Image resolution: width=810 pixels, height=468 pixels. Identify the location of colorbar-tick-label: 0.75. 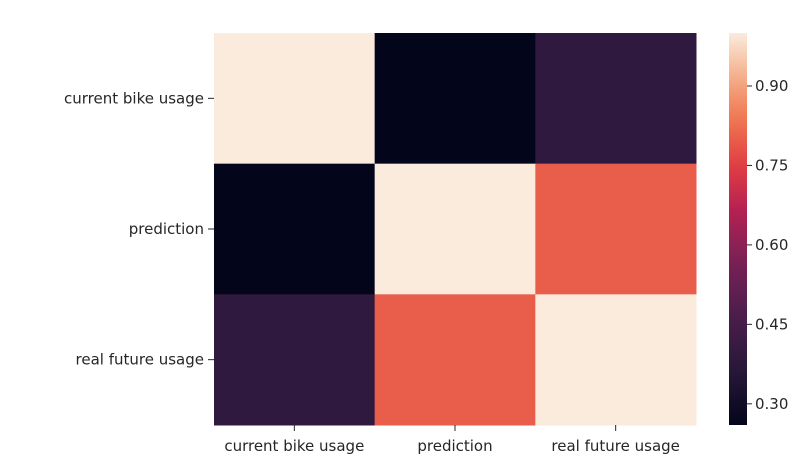
(771, 165).